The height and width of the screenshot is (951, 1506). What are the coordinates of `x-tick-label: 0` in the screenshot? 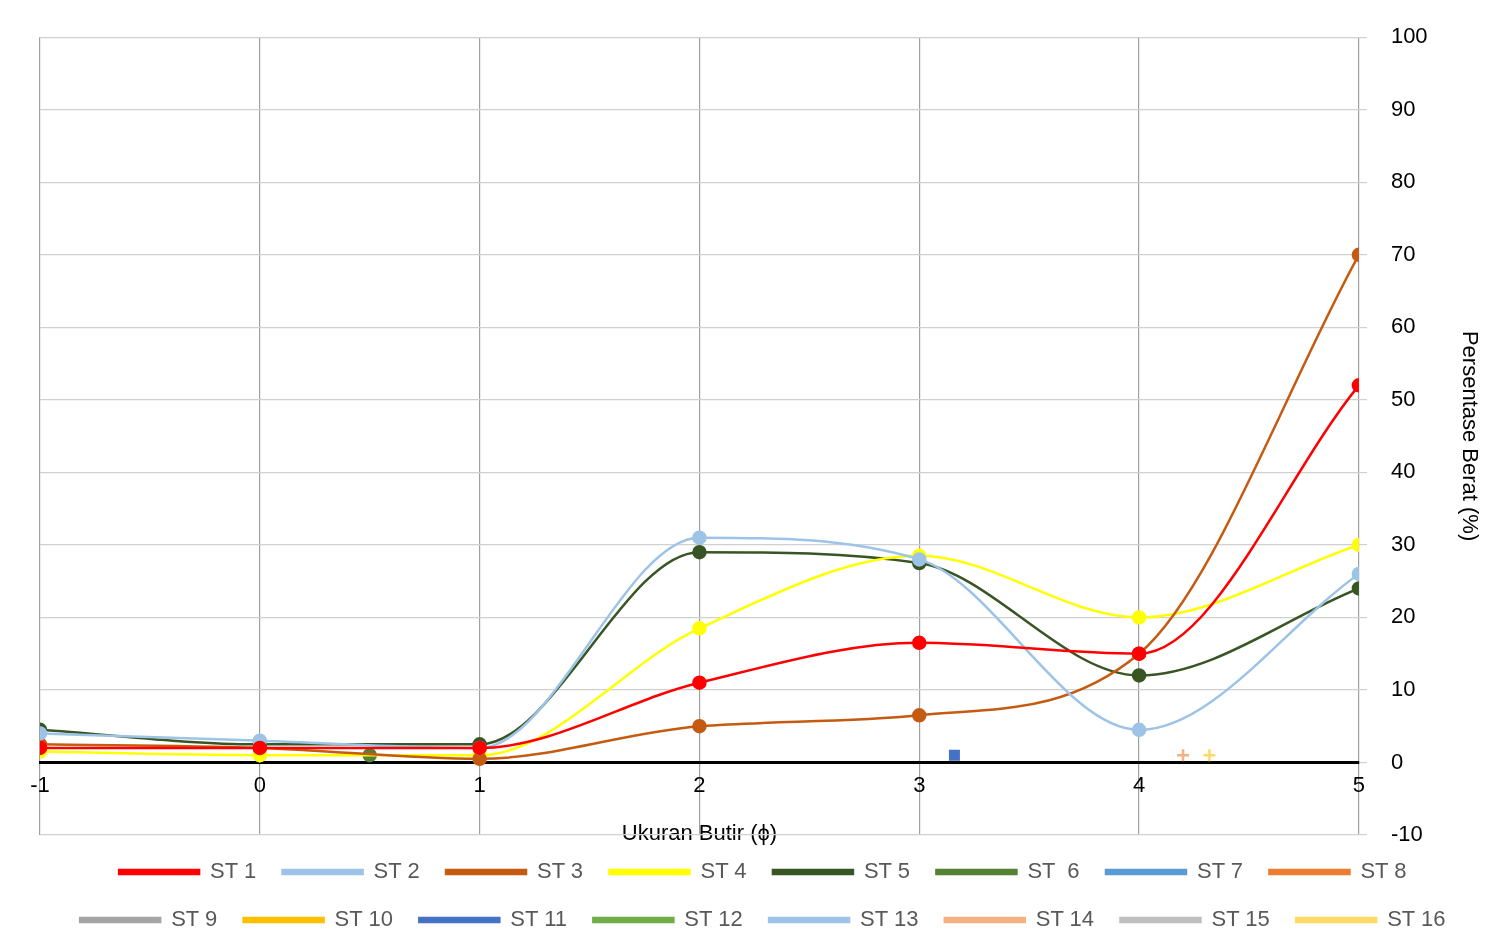 It's located at (259, 784).